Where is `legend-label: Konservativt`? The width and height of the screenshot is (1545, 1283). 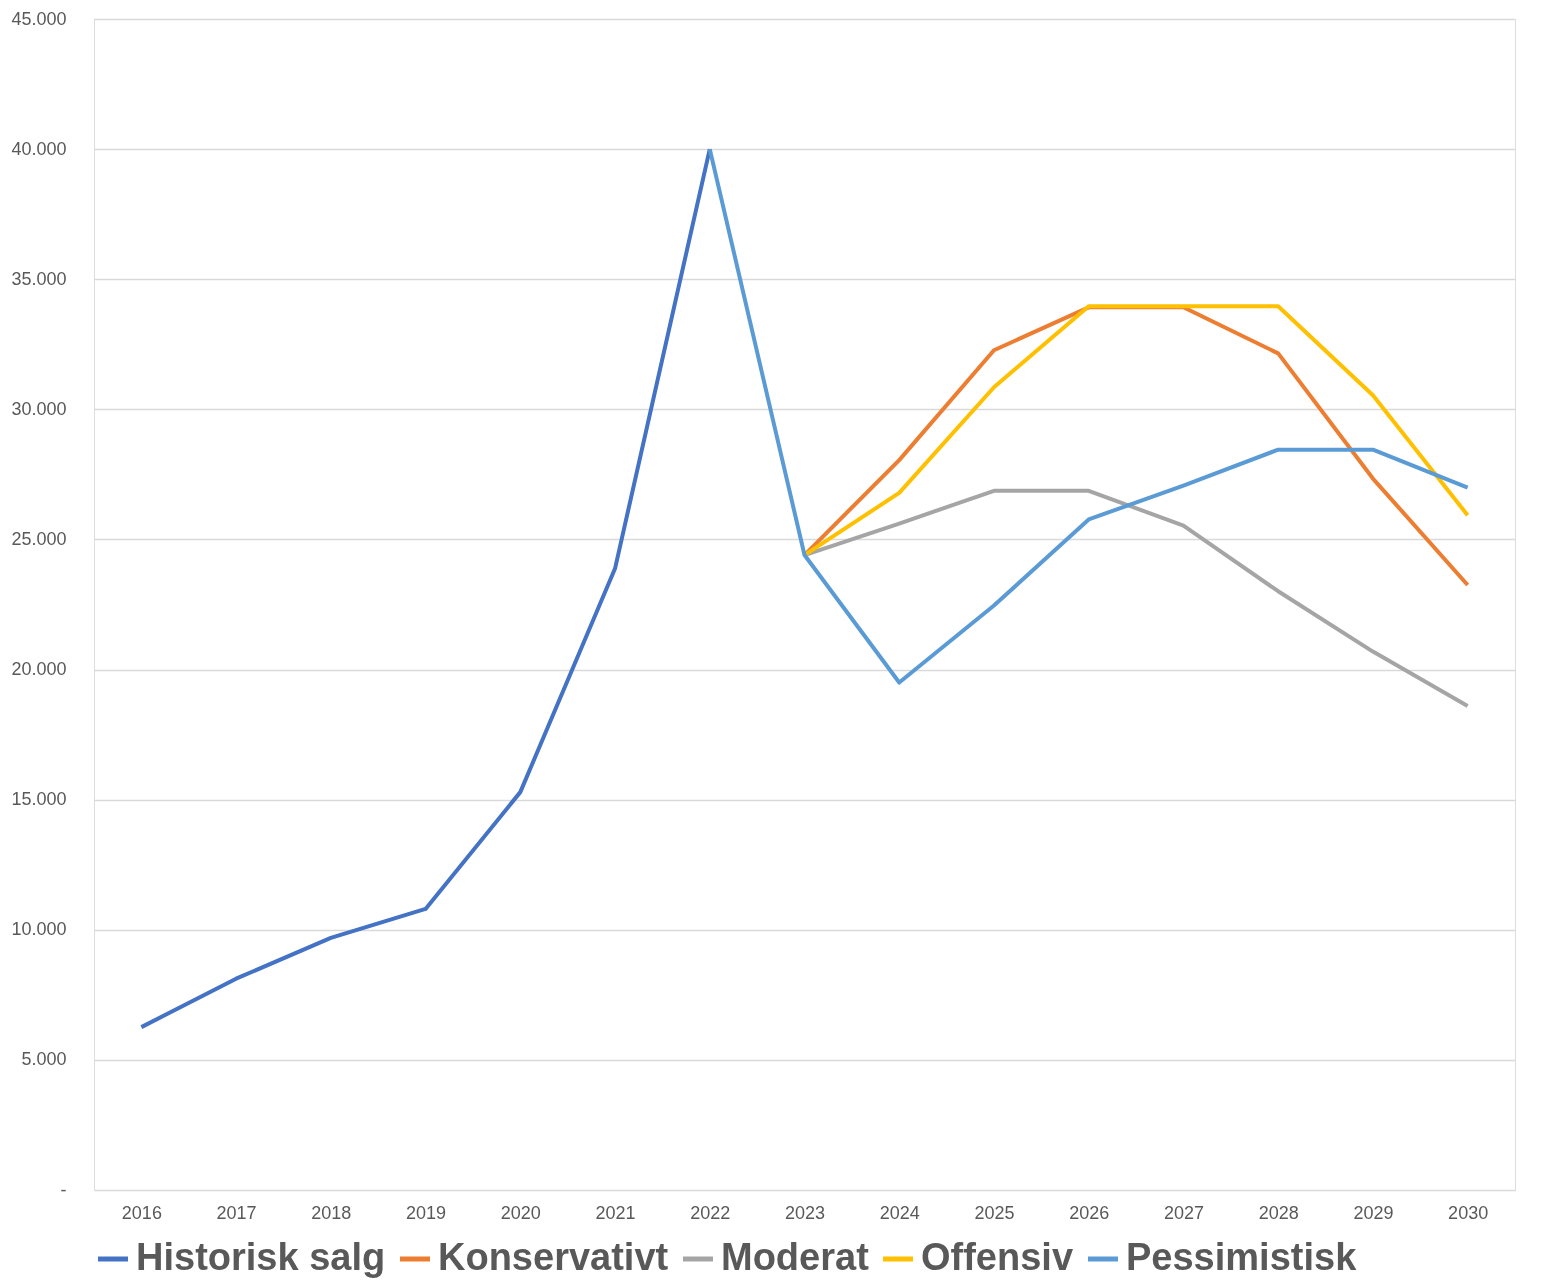
legend-label: Konservativt is located at coordinates (553, 1257).